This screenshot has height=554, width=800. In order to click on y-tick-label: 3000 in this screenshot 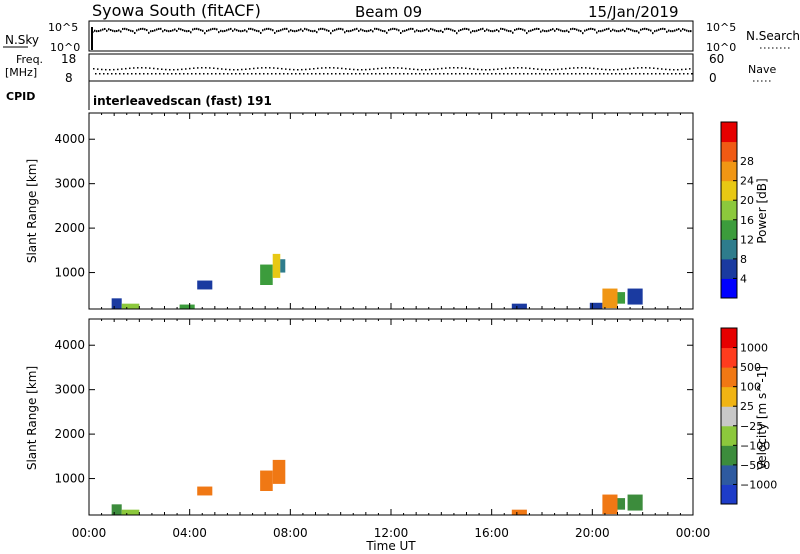, I will do `click(69, 184)`.